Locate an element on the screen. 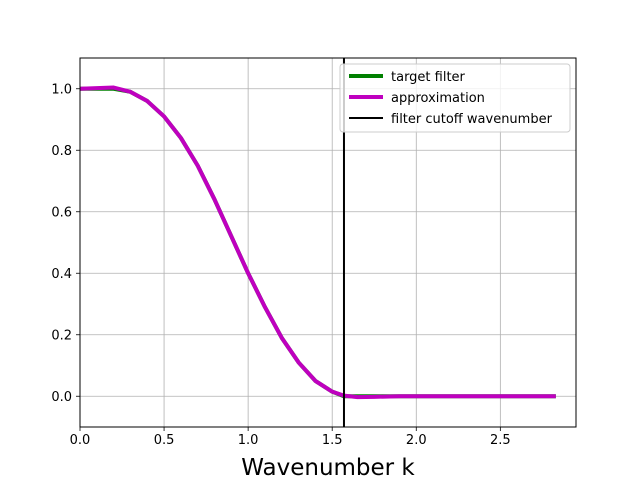 The image size is (640, 480). y-tick-label: 0.6 is located at coordinates (61, 212).